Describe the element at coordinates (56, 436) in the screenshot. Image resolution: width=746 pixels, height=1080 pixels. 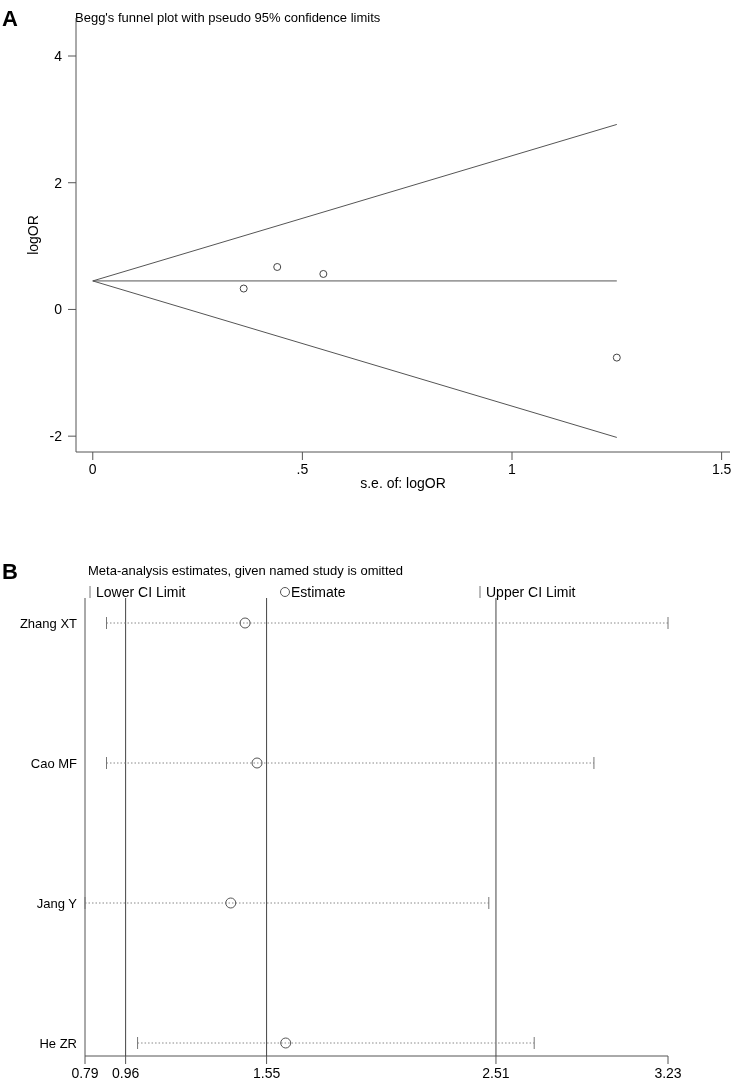
I see `y-tick-label: -2` at that location.